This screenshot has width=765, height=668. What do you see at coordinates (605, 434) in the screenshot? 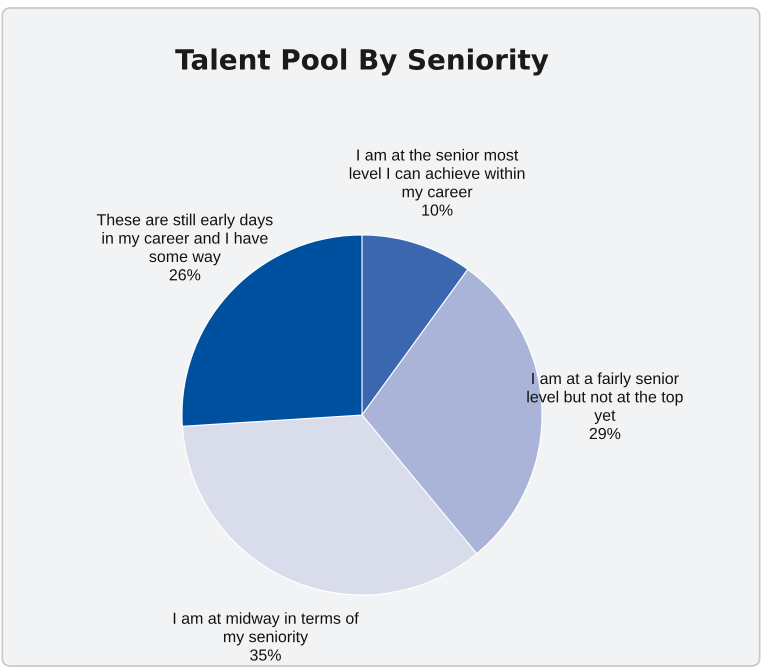
I see `data-label: 29%` at bounding box center [605, 434].